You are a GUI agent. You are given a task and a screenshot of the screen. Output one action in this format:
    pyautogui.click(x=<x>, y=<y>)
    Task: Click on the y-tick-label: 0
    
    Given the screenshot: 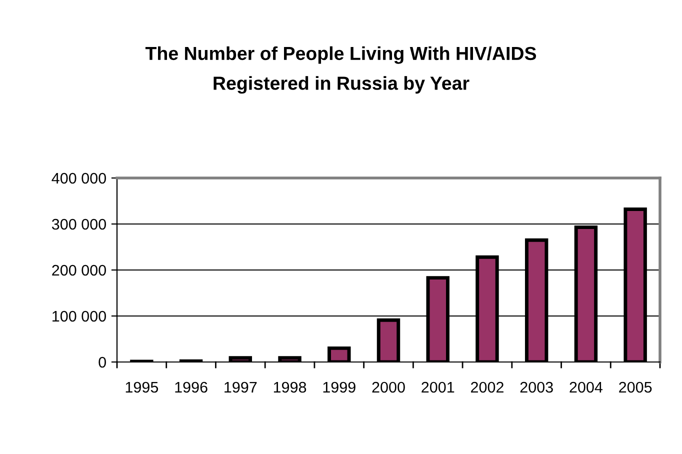 What is the action you would take?
    pyautogui.click(x=102, y=362)
    